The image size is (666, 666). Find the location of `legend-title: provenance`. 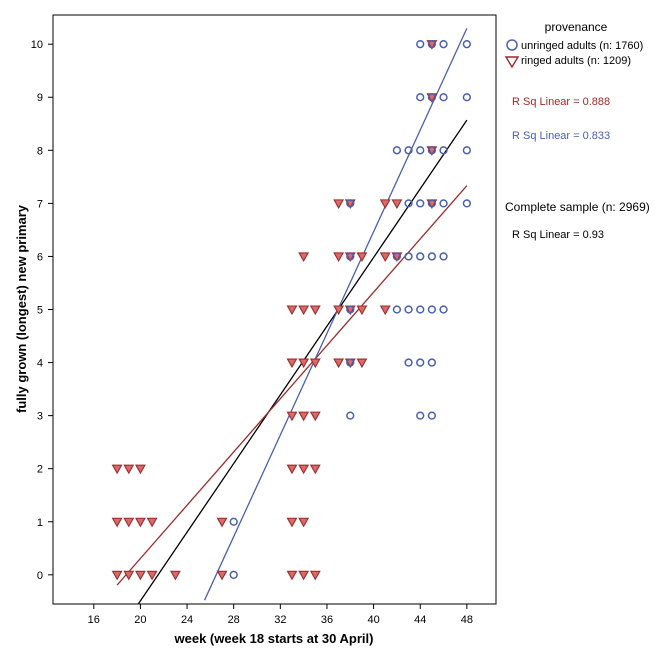

legend-title: provenance is located at coordinates (576, 27).